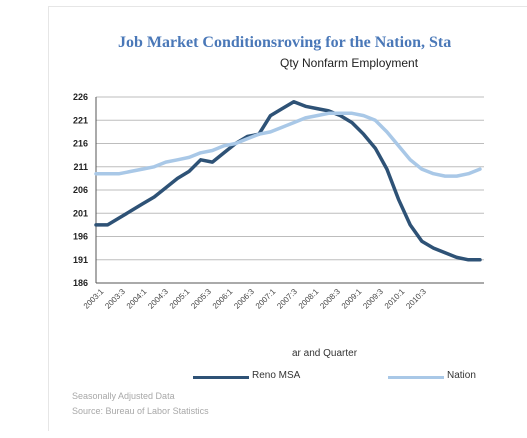 This screenshot has width=527, height=438. What do you see at coordinates (94, 299) in the screenshot?
I see `x-tick-label: 2003:1` at bounding box center [94, 299].